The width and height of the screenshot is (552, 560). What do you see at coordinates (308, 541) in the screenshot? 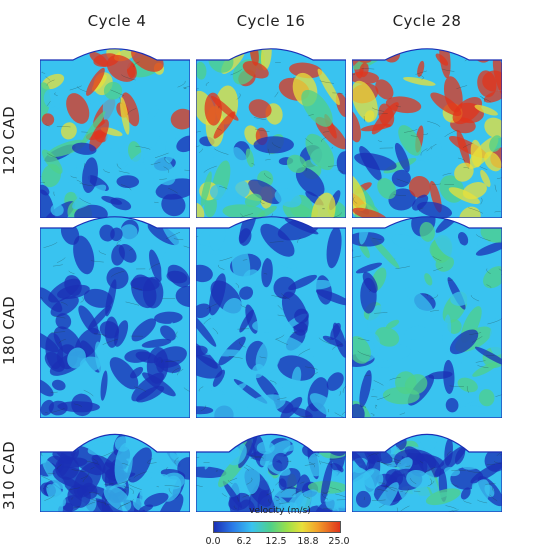
I see `colorbar-tick-3: 18.8` at bounding box center [308, 541].